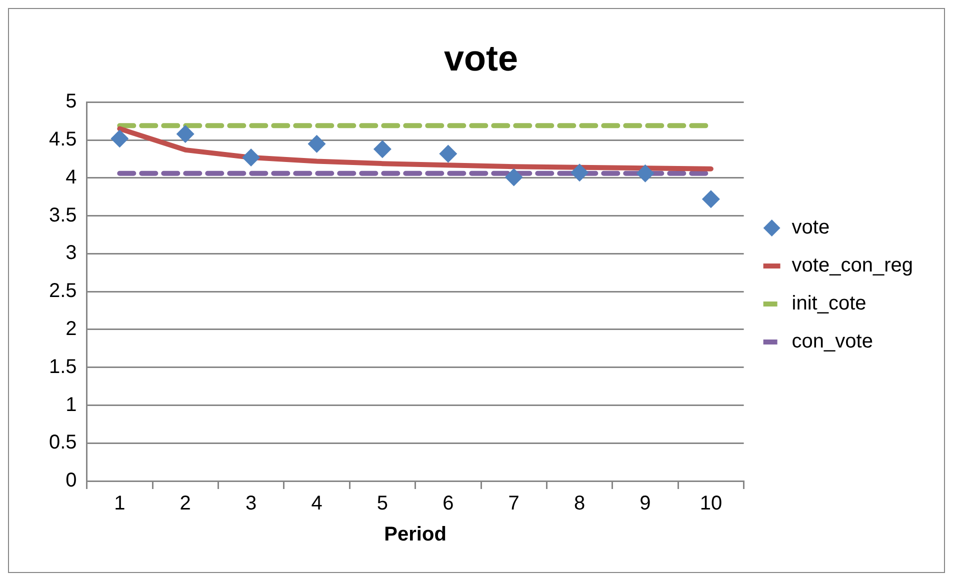 The height and width of the screenshot is (581, 953). I want to click on y-tick-label: 3, so click(71, 253).